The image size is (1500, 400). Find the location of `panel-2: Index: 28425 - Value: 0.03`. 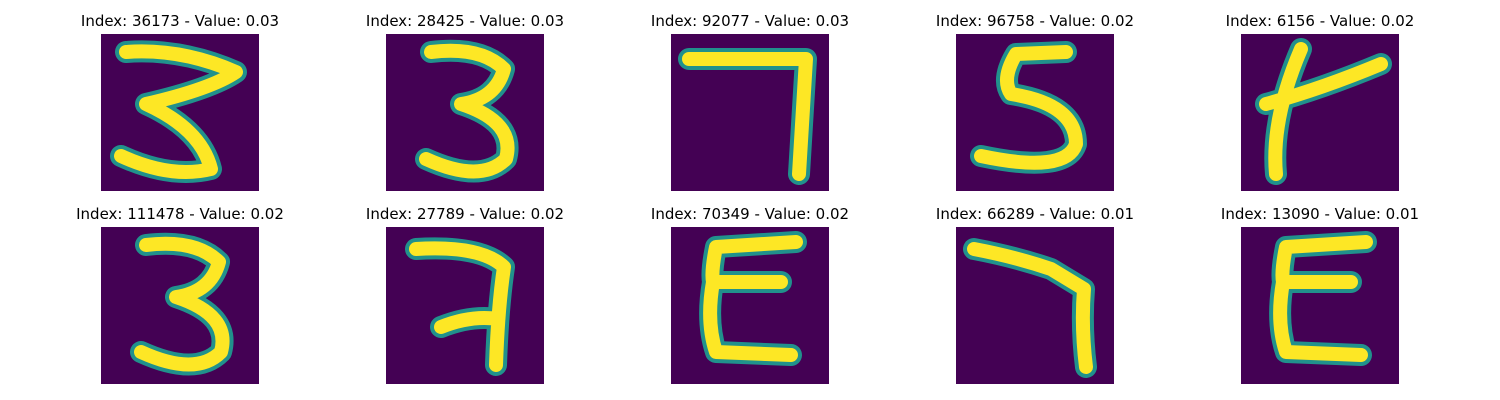

panel-2: Index: 28425 - Value: 0.03 is located at coordinates (465, 102).